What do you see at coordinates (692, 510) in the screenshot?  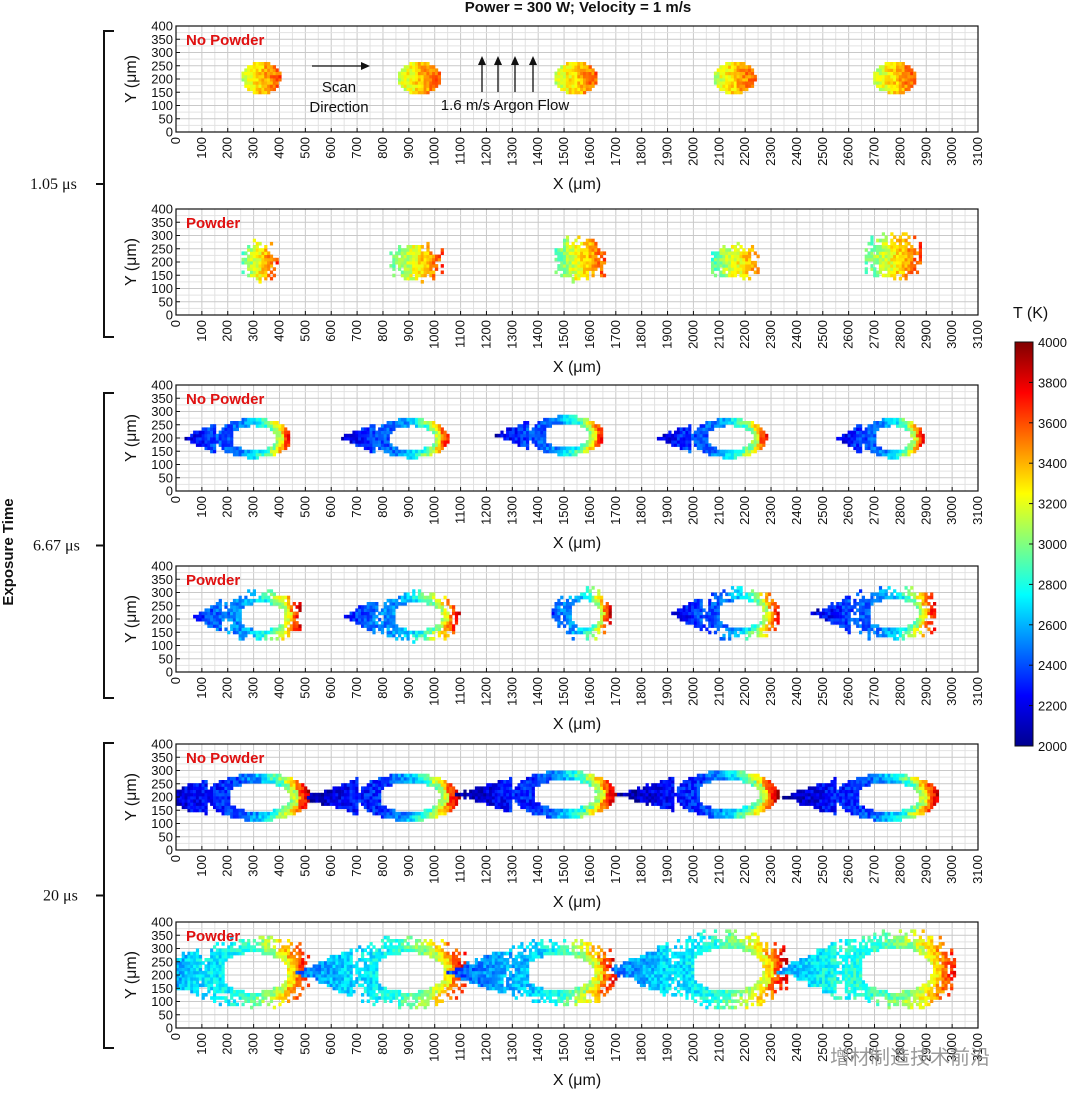 I see `x-tick-label: 2000` at bounding box center [692, 510].